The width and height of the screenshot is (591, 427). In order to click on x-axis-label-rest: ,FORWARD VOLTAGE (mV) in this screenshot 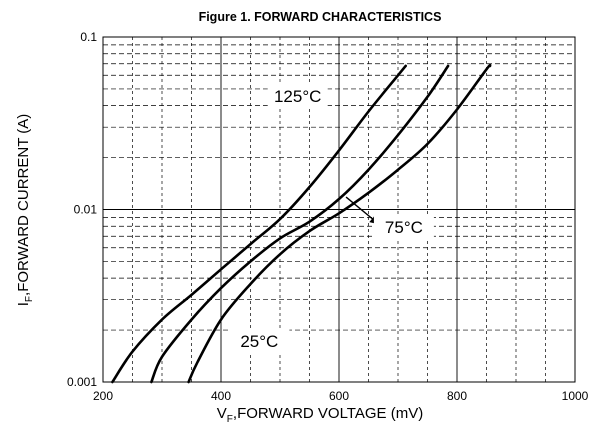, I will do `click(328, 413)`.